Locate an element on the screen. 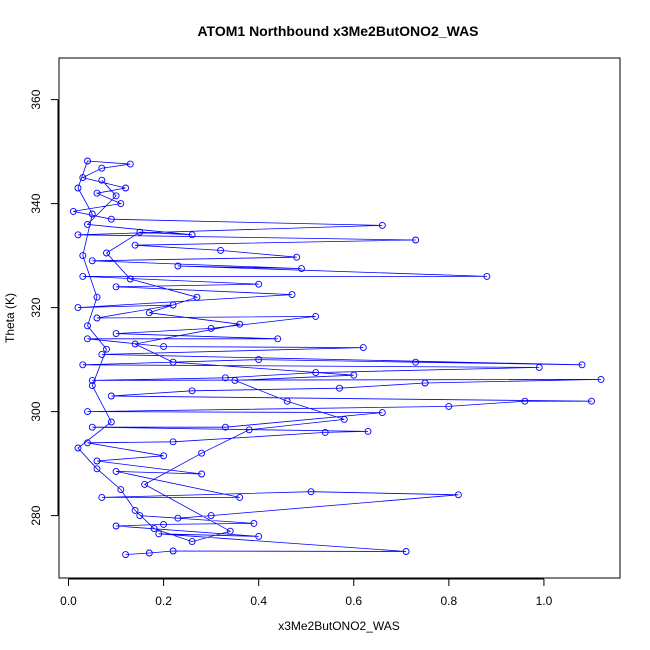 This screenshot has width=650, height=650. x-tick-label: 0.0 is located at coordinates (68, 601).